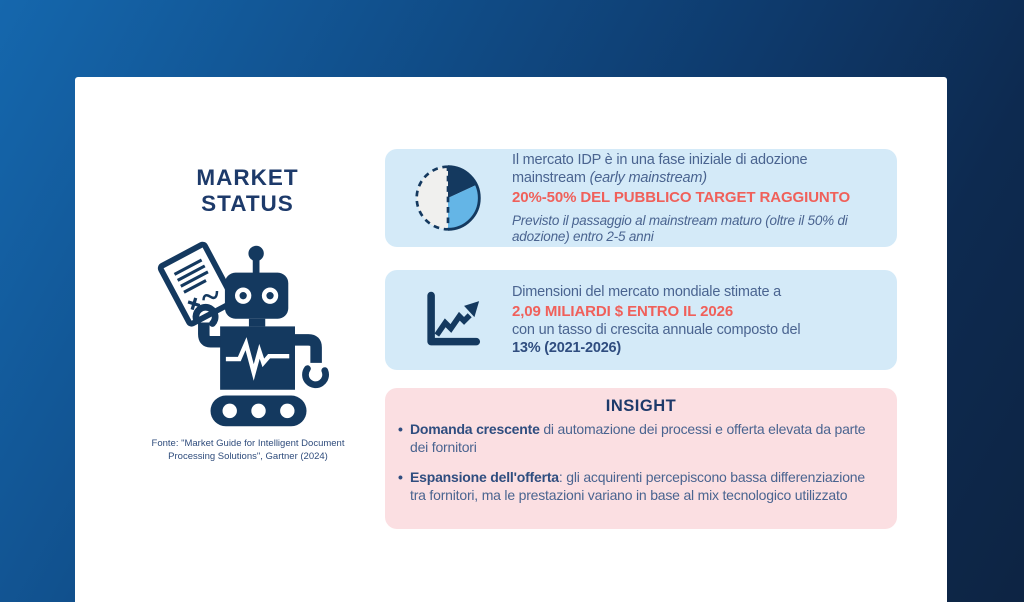  I want to click on market-size-highlight: 2,09 MILIARDI $ ENTRO IL 2026, so click(623, 311).